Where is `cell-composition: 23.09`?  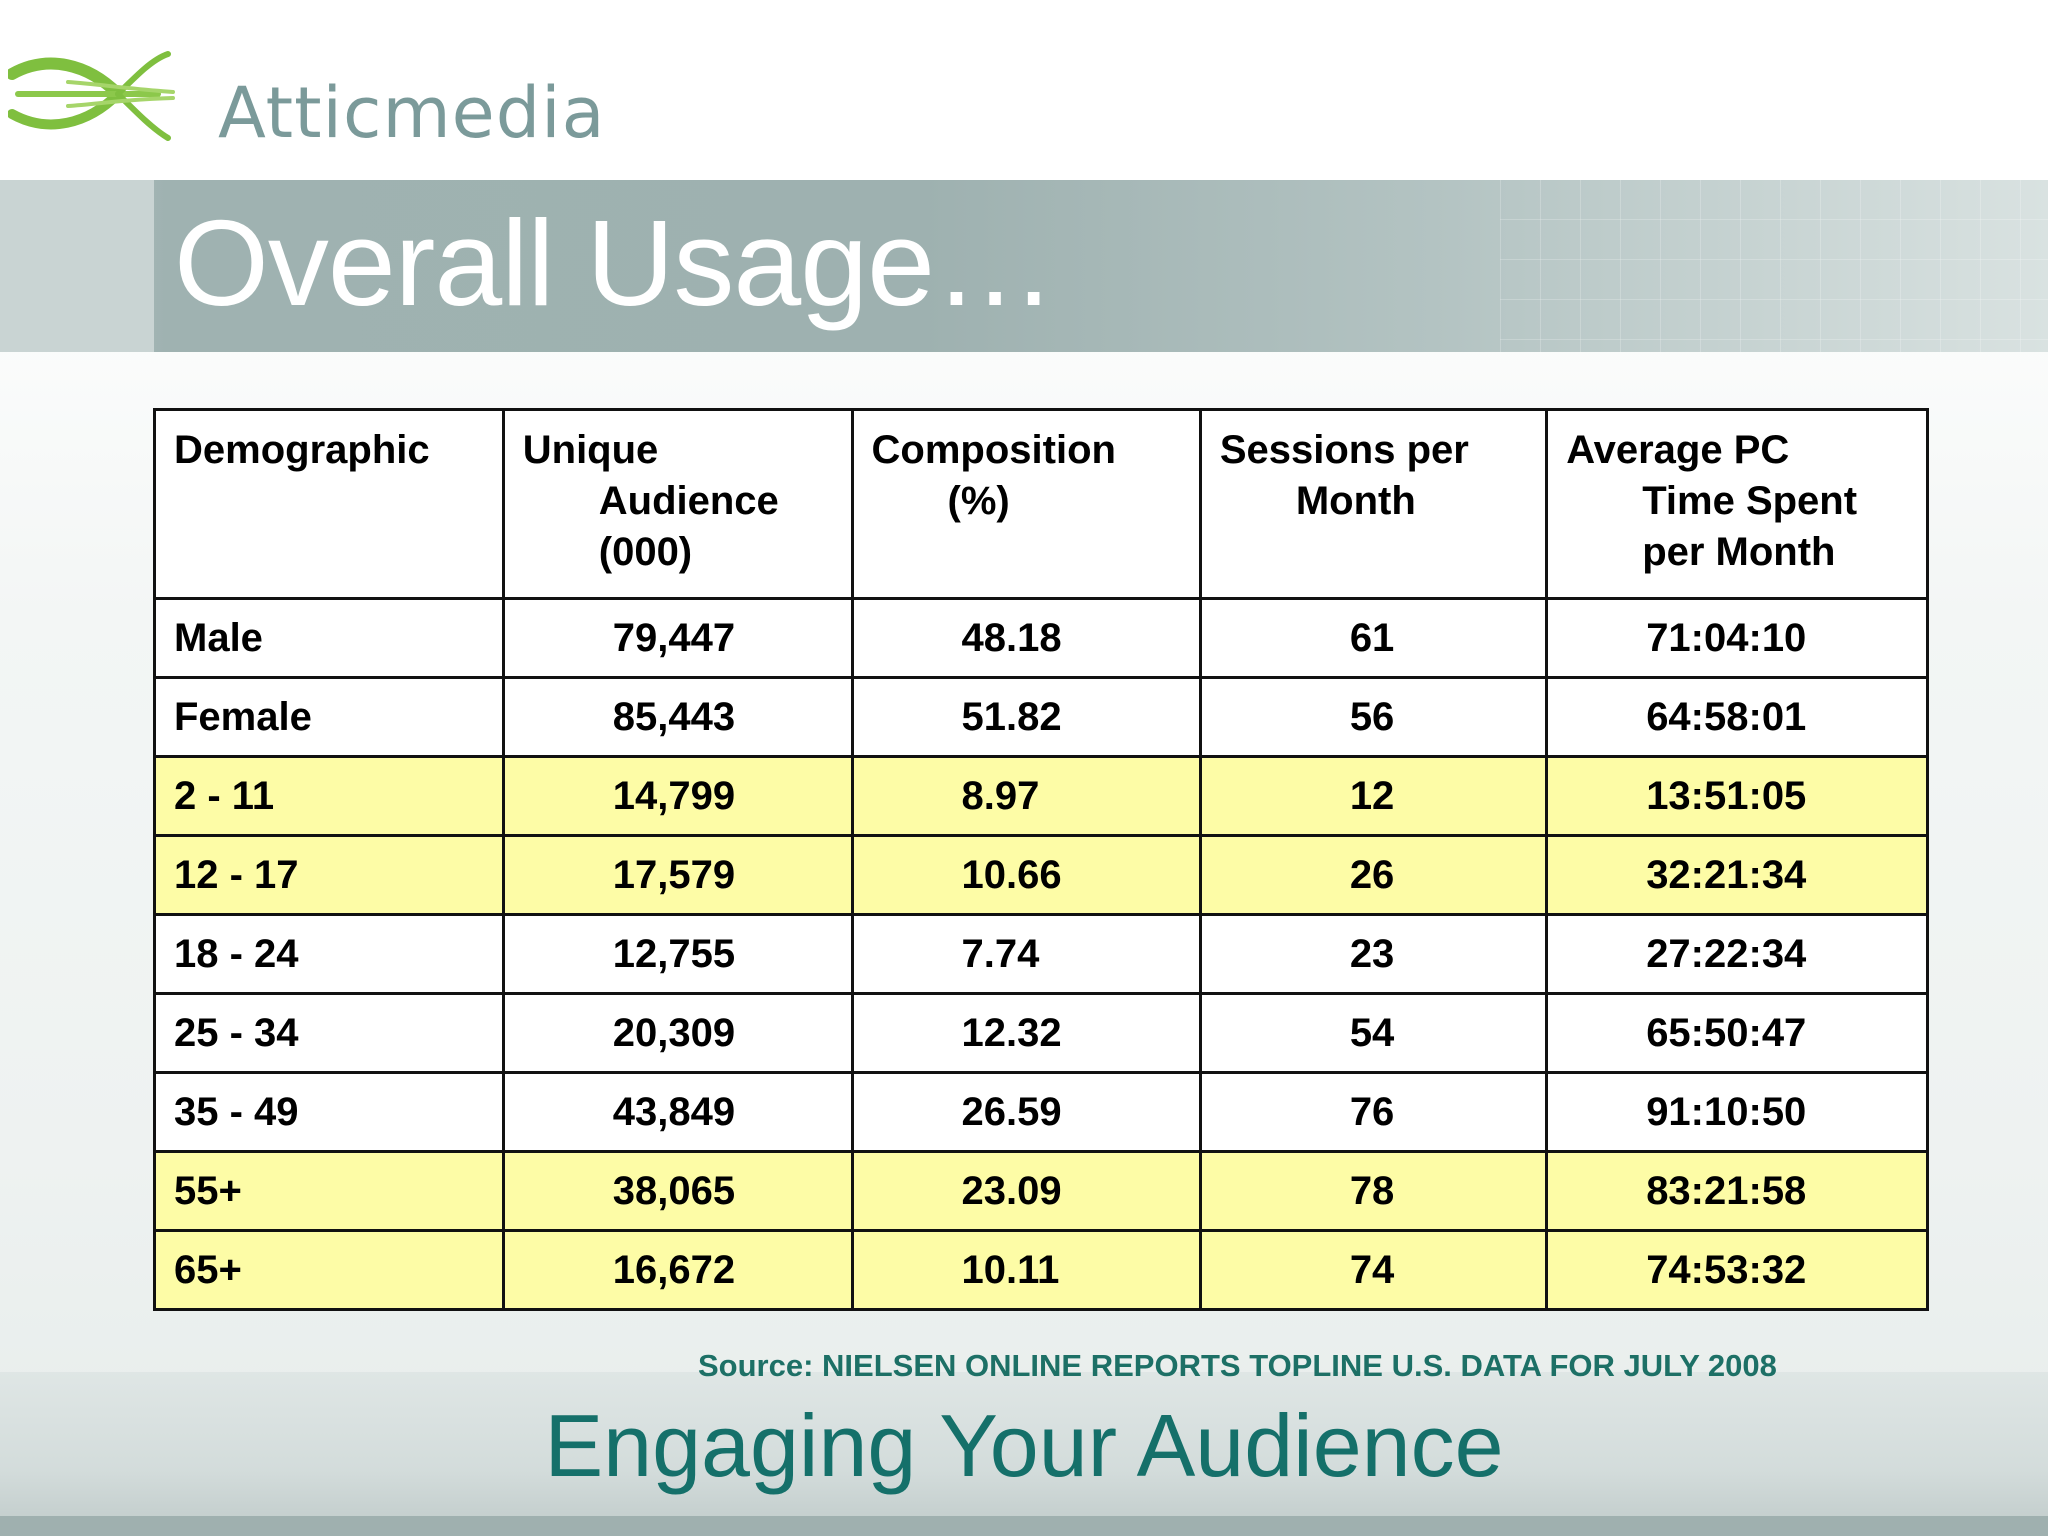 cell-composition: 23.09 is located at coordinates (1026, 1191).